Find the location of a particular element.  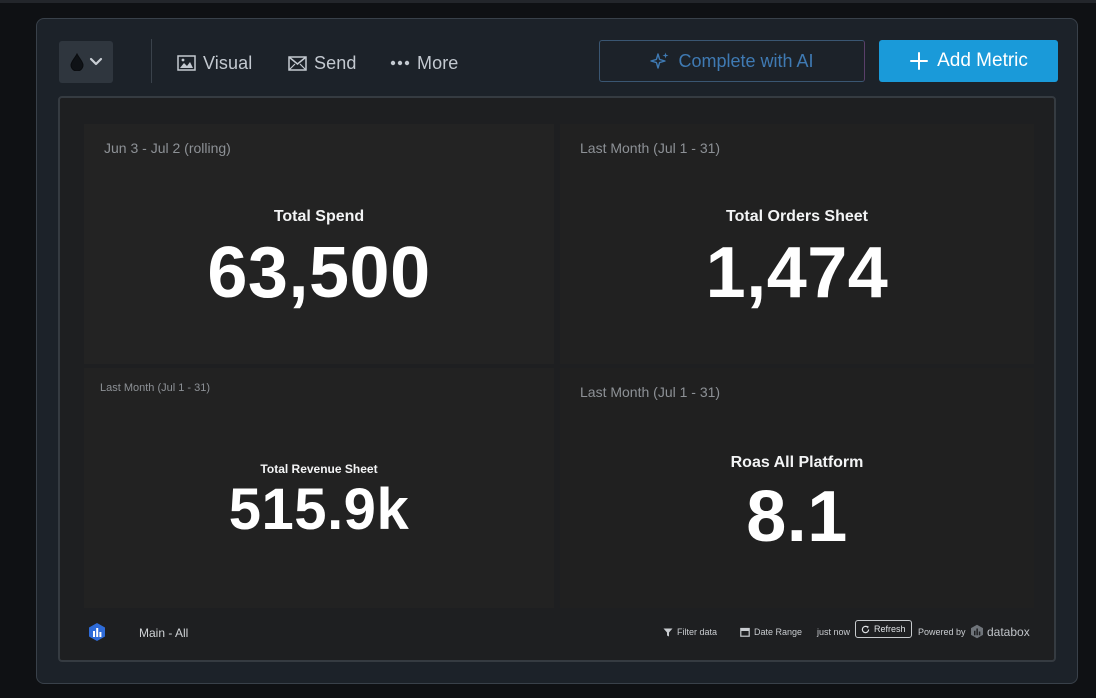

add-metric-label: Add Metric is located at coordinates (982, 60).